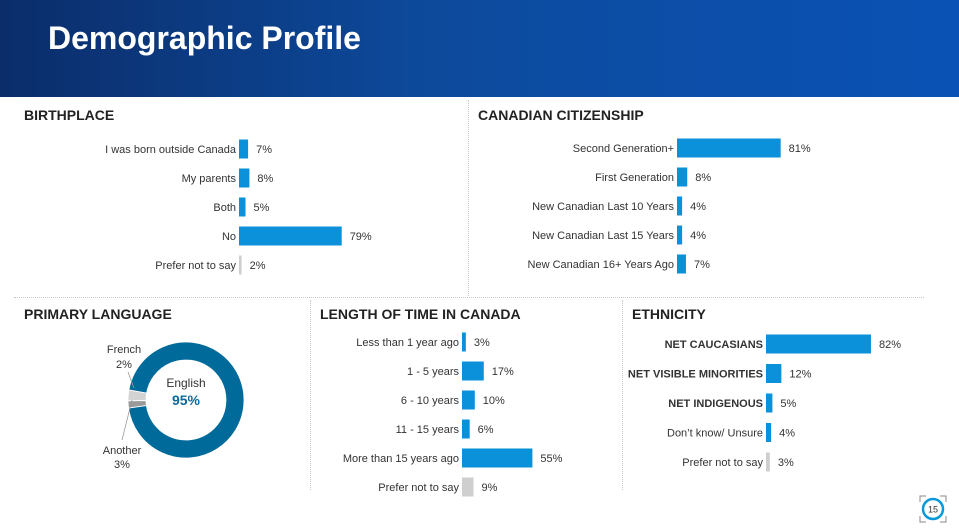 This screenshot has height=530, width=959. I want to click on language-donut-chart: French 2% English 95% Another 3%, so click(174, 406).